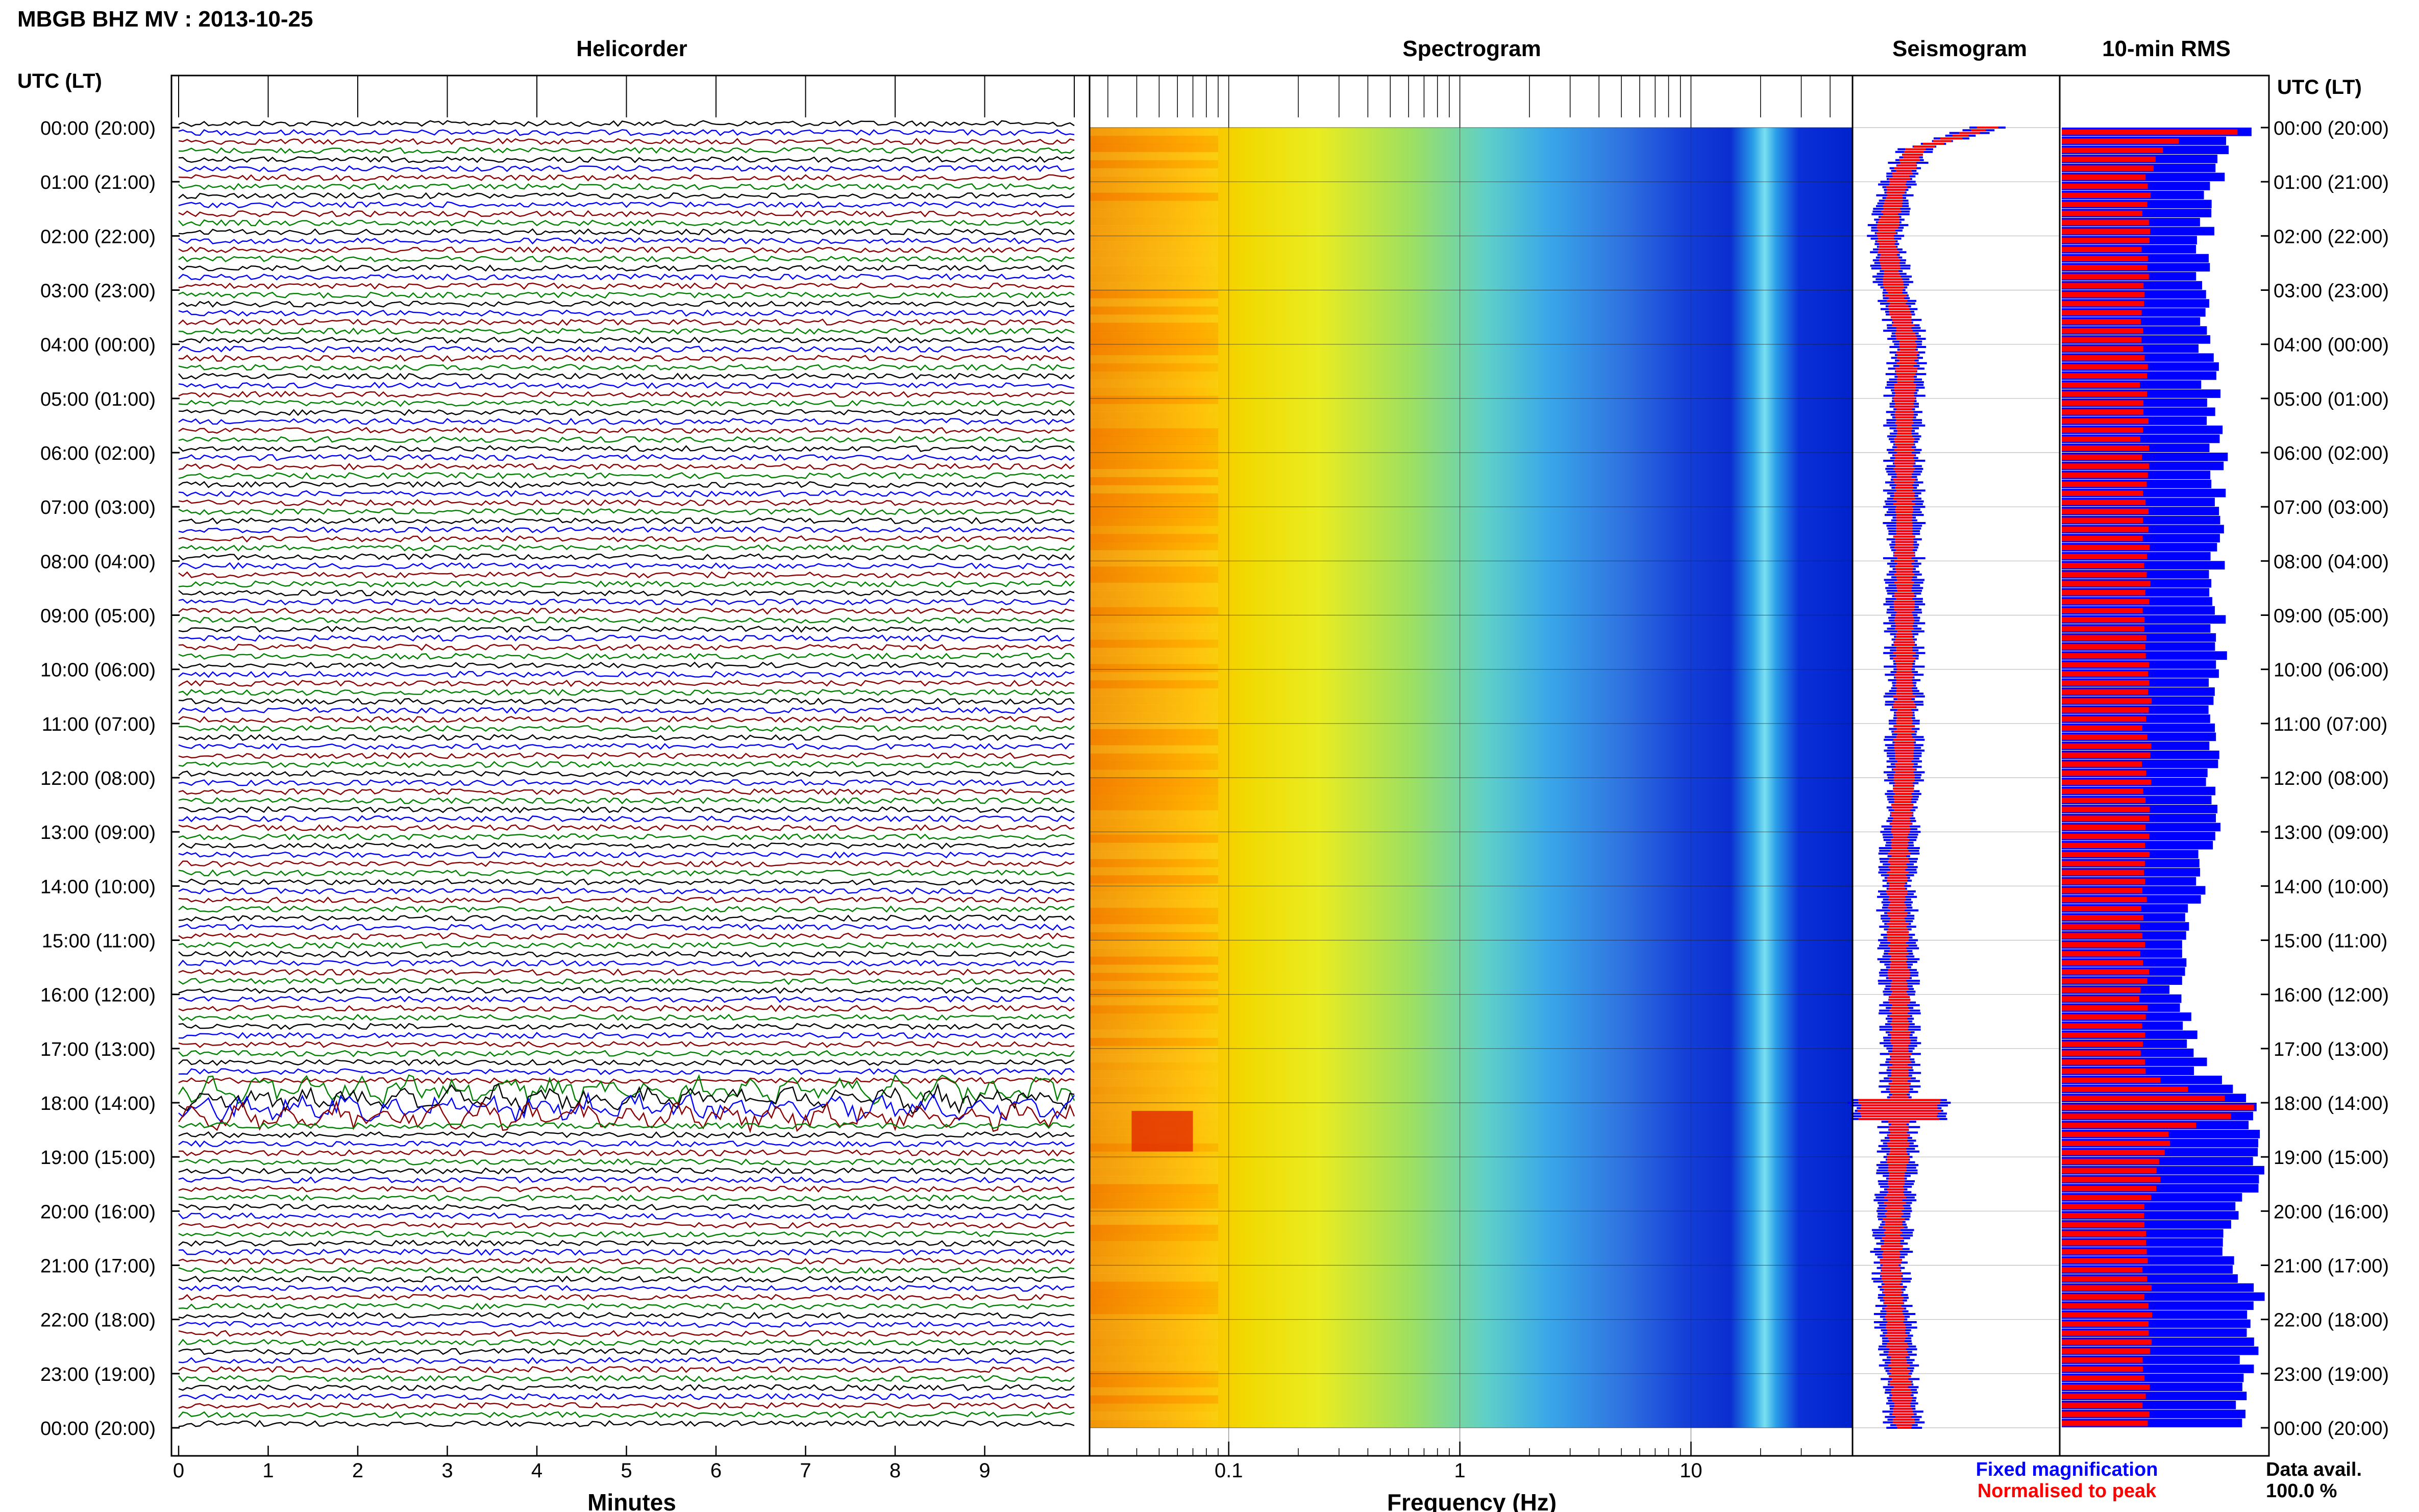 Image resolution: width=2419 pixels, height=1512 pixels. What do you see at coordinates (1229, 1470) in the screenshot?
I see `frequency-tick-label: 0.1` at bounding box center [1229, 1470].